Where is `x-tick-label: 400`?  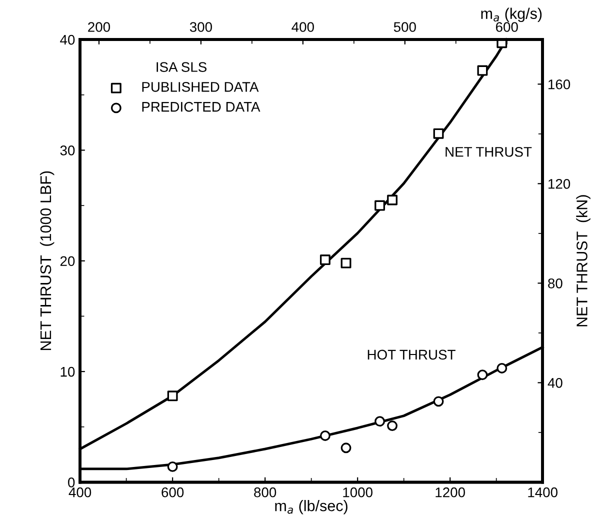 x-tick-label: 400 is located at coordinates (80, 492).